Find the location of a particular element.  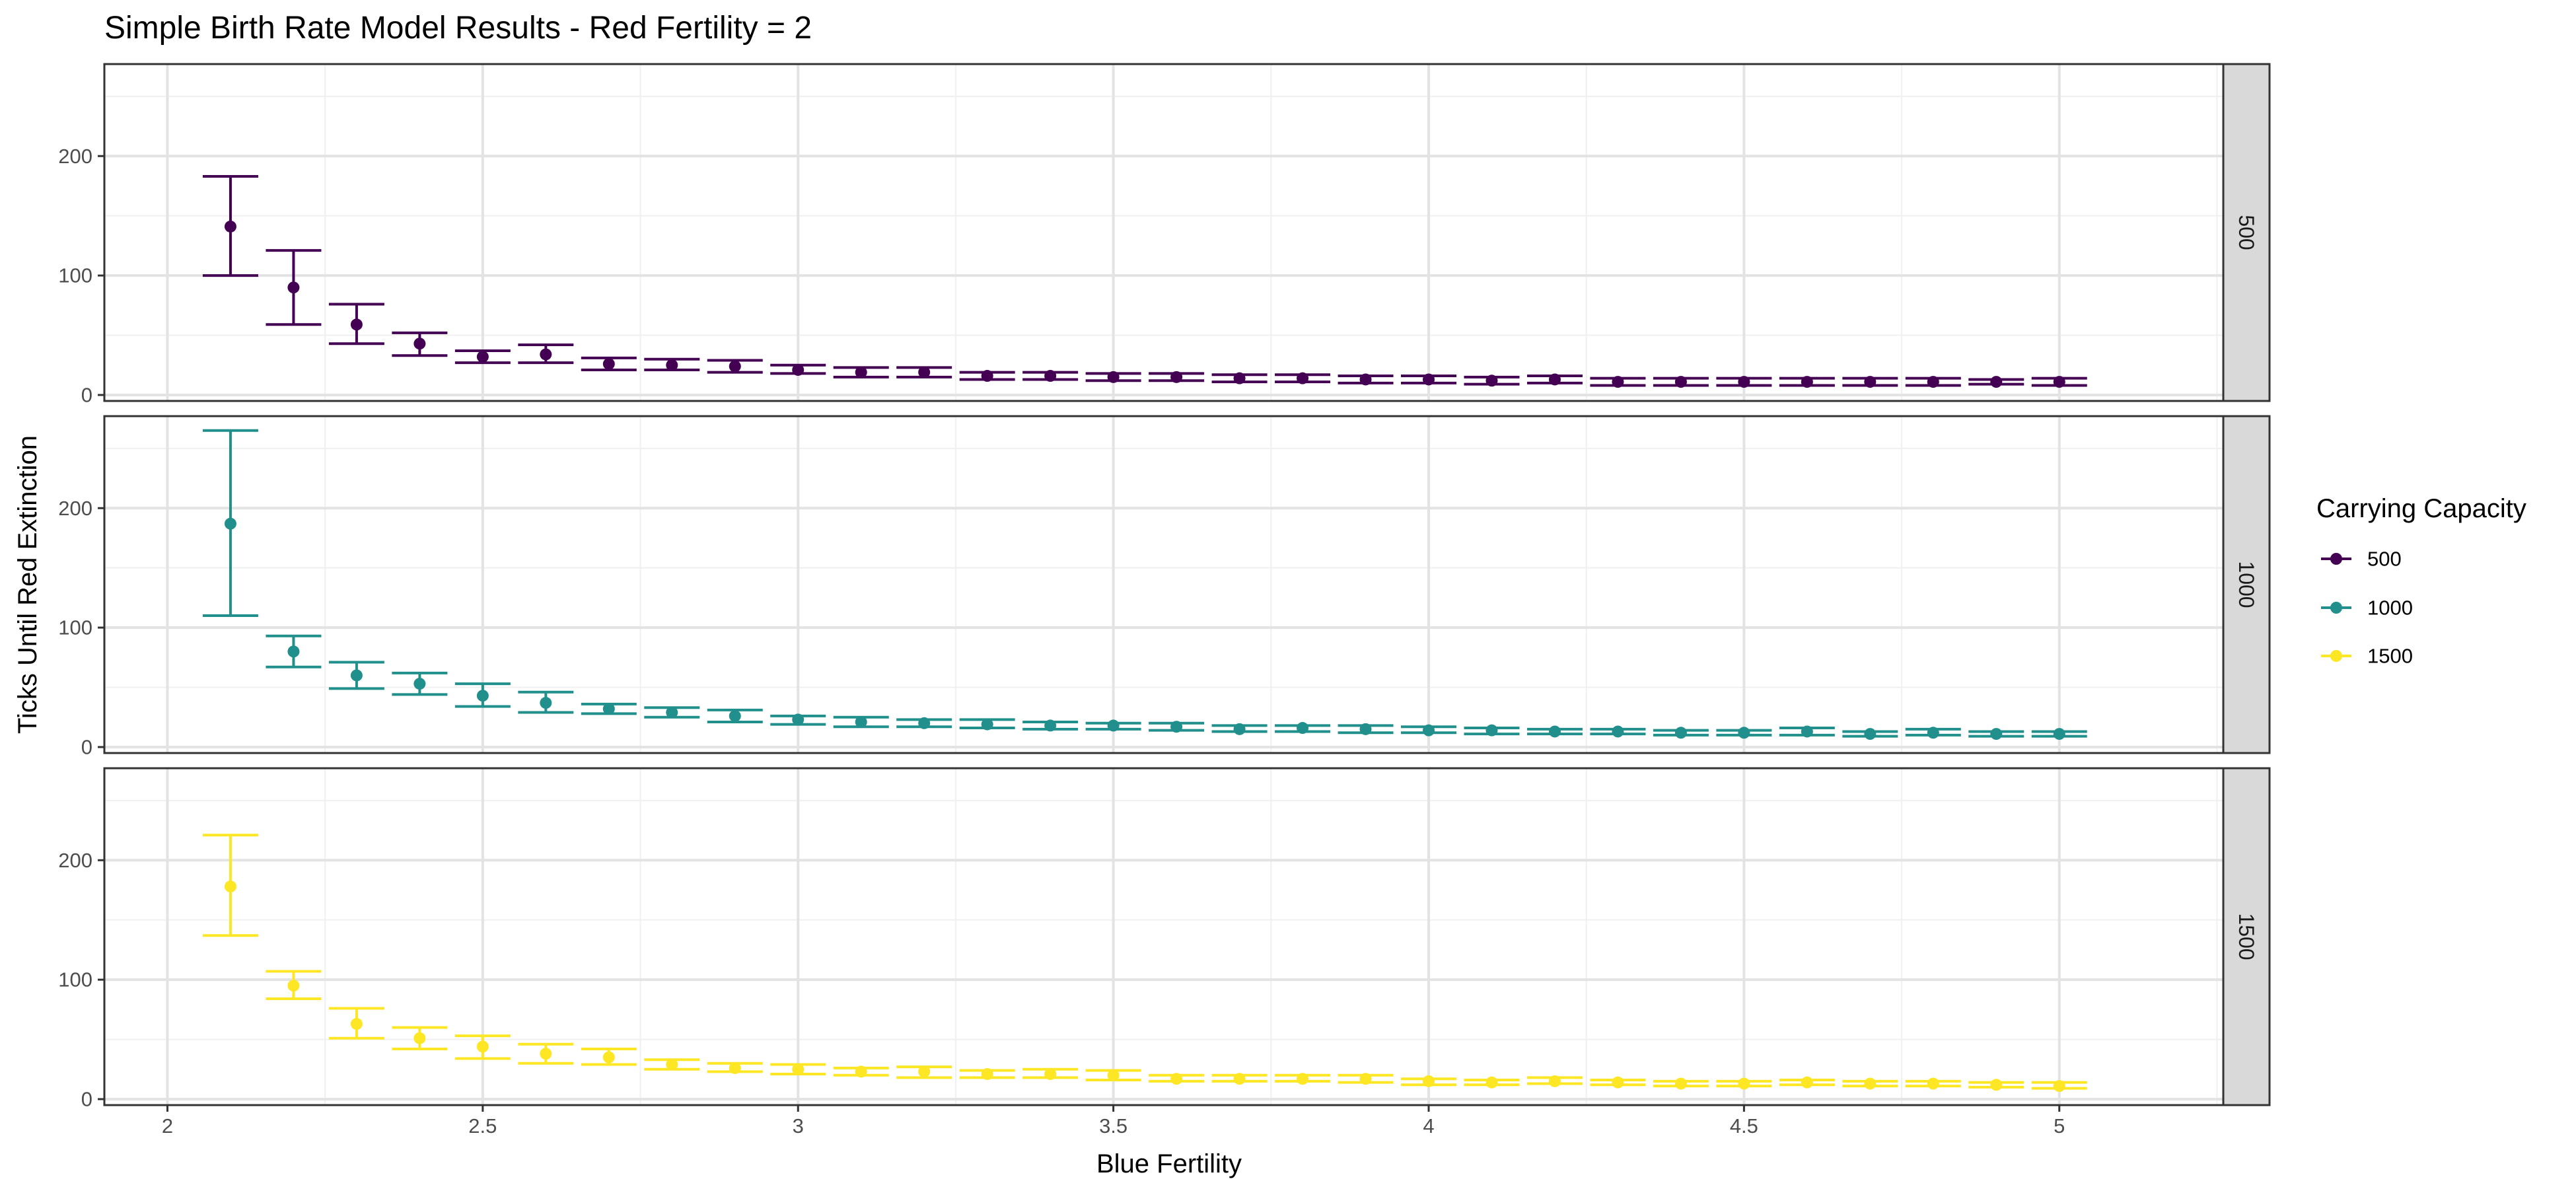

legend: Carrying Capacity 500 1000 1500 is located at coordinates (2421, 581).